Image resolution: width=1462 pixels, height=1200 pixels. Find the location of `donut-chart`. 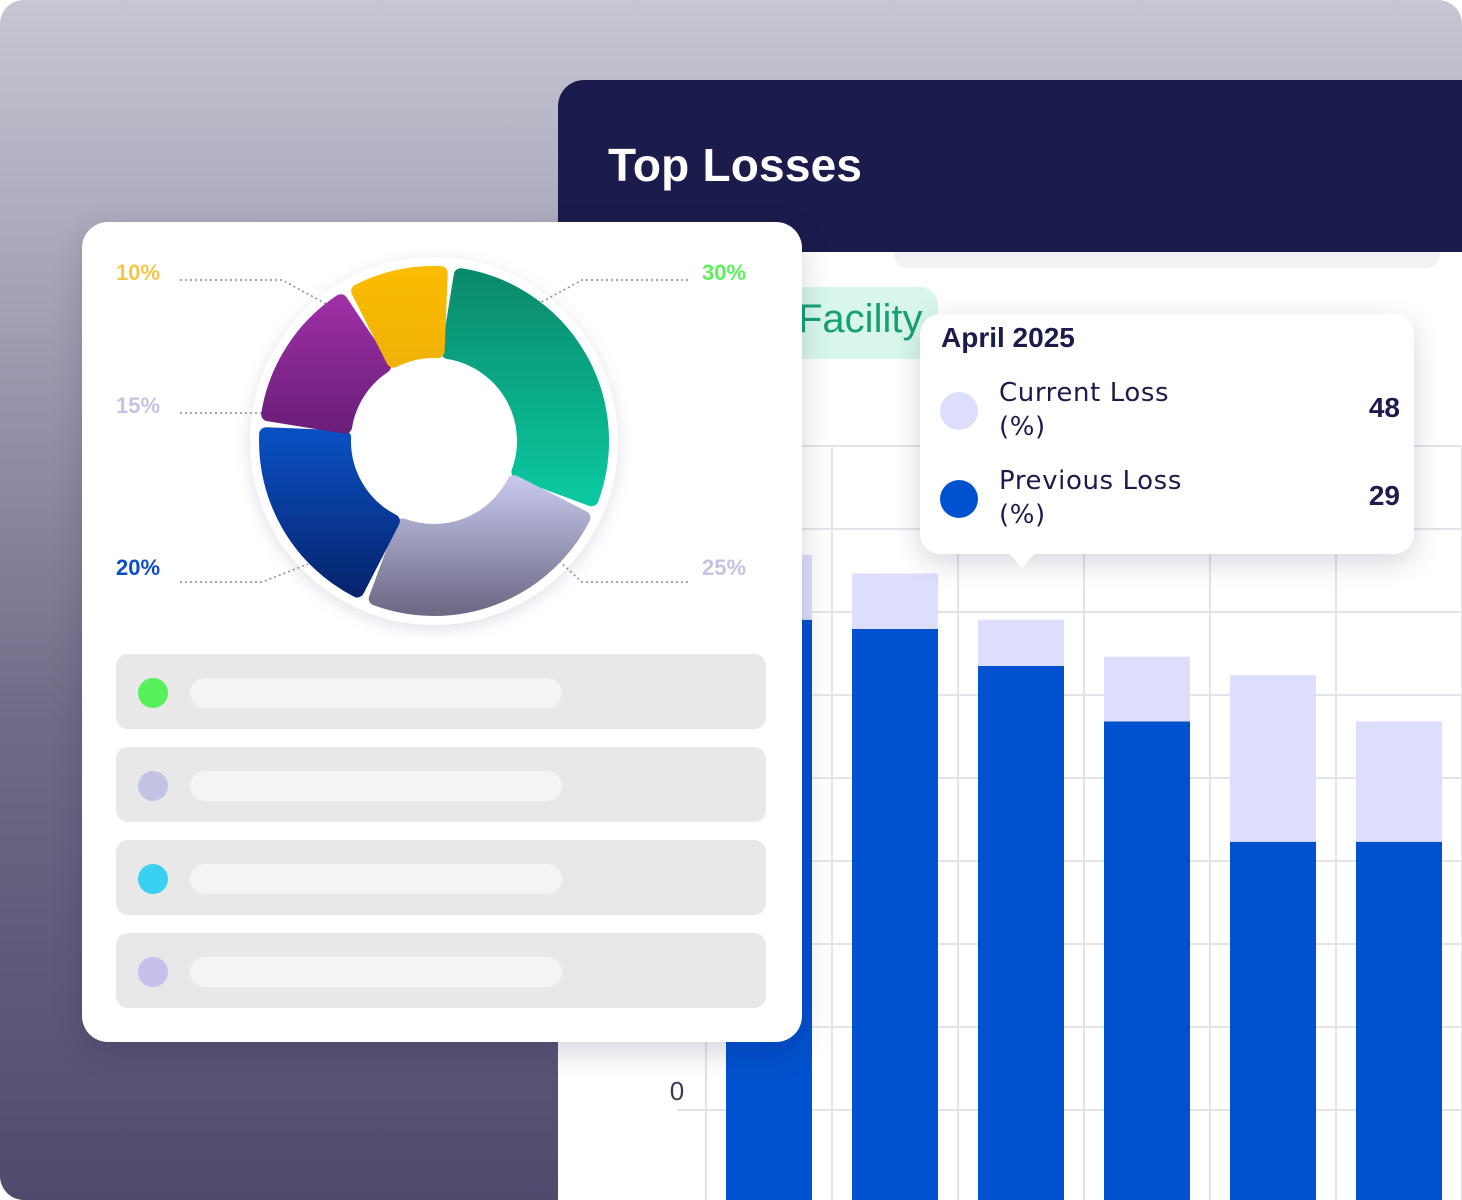

donut-chart is located at coordinates (434, 441).